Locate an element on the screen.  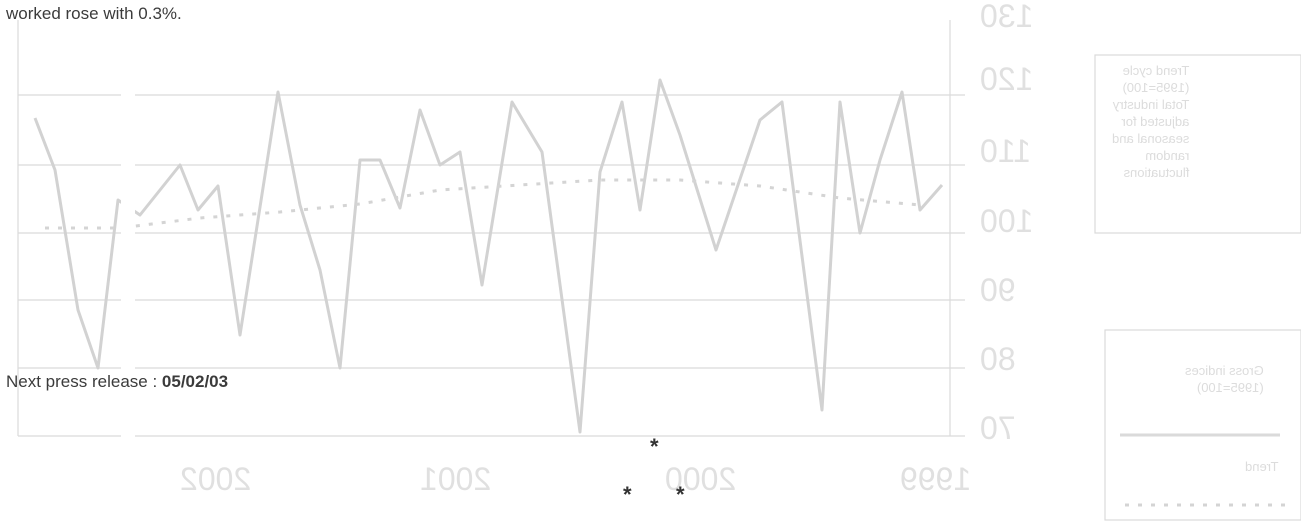
ghost-legend-line: random is located at coordinates (1167, 155).